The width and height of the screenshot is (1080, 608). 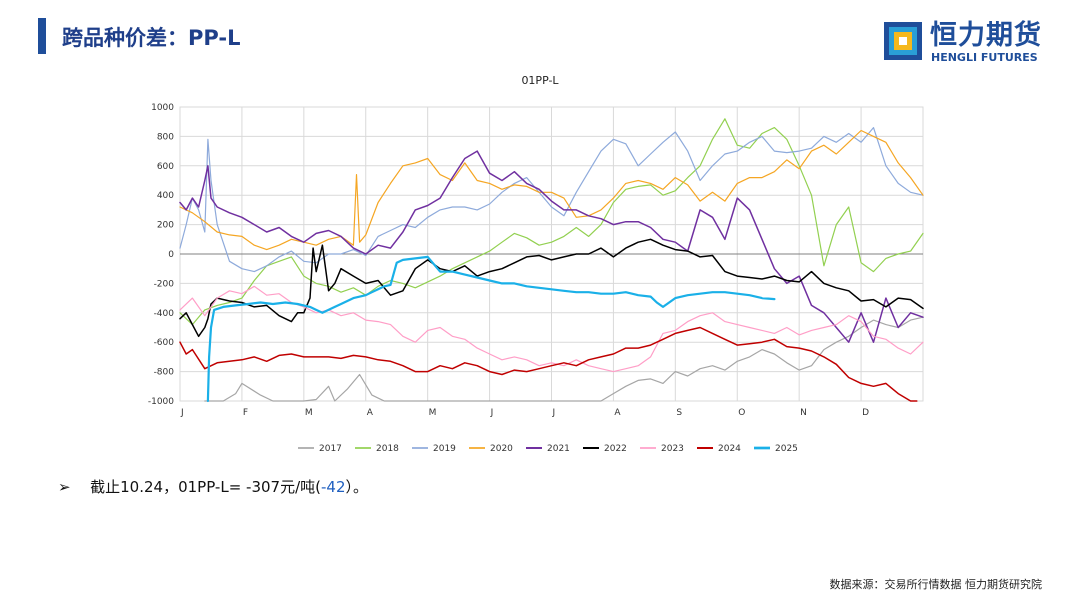 What do you see at coordinates (387, 449) in the screenshot?
I see `legend-label-2018: 2018` at bounding box center [387, 449].